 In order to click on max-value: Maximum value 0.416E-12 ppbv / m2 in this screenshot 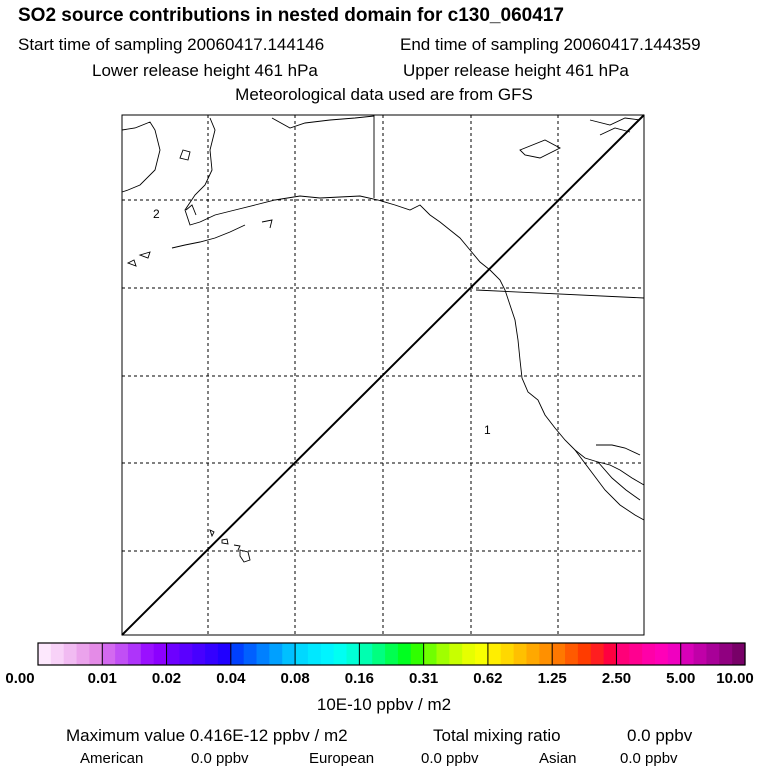, I will do `click(207, 735)`.